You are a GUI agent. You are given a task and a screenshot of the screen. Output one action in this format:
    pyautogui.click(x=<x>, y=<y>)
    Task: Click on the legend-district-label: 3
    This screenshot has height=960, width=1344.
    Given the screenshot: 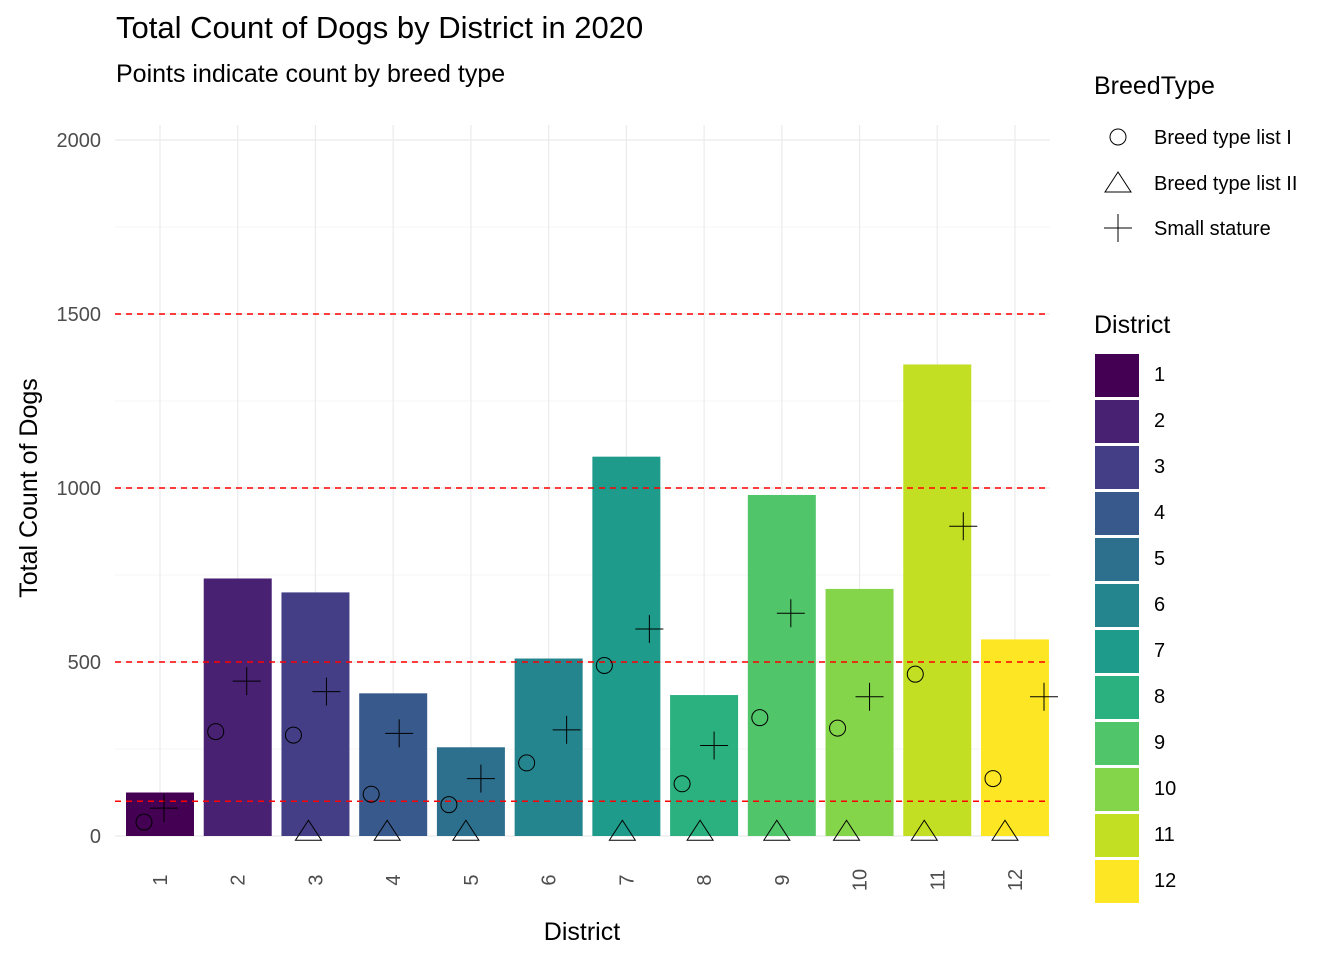 What is the action you would take?
    pyautogui.click(x=1160, y=467)
    